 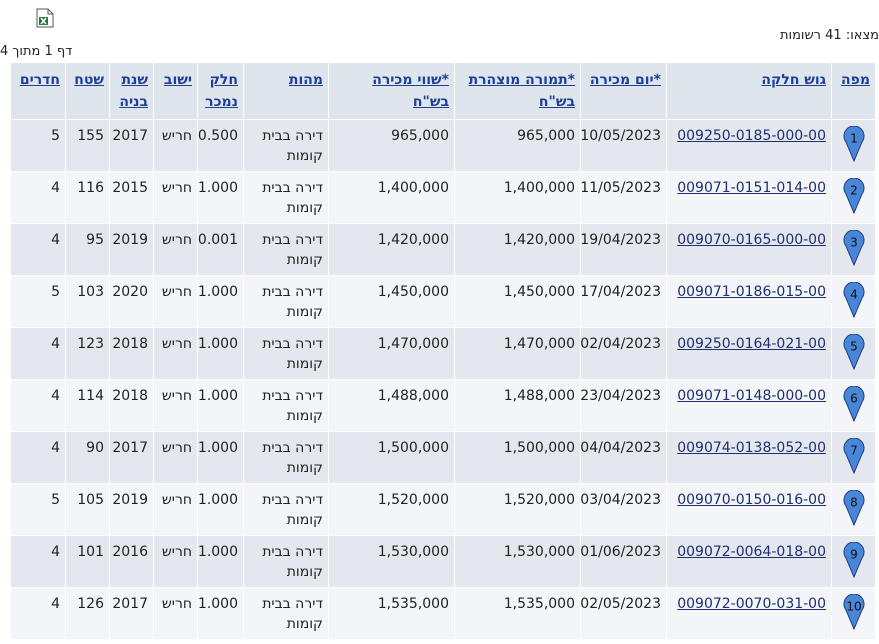 What do you see at coordinates (623, 301) in the screenshot?
I see `cell: 17/04/2023` at bounding box center [623, 301].